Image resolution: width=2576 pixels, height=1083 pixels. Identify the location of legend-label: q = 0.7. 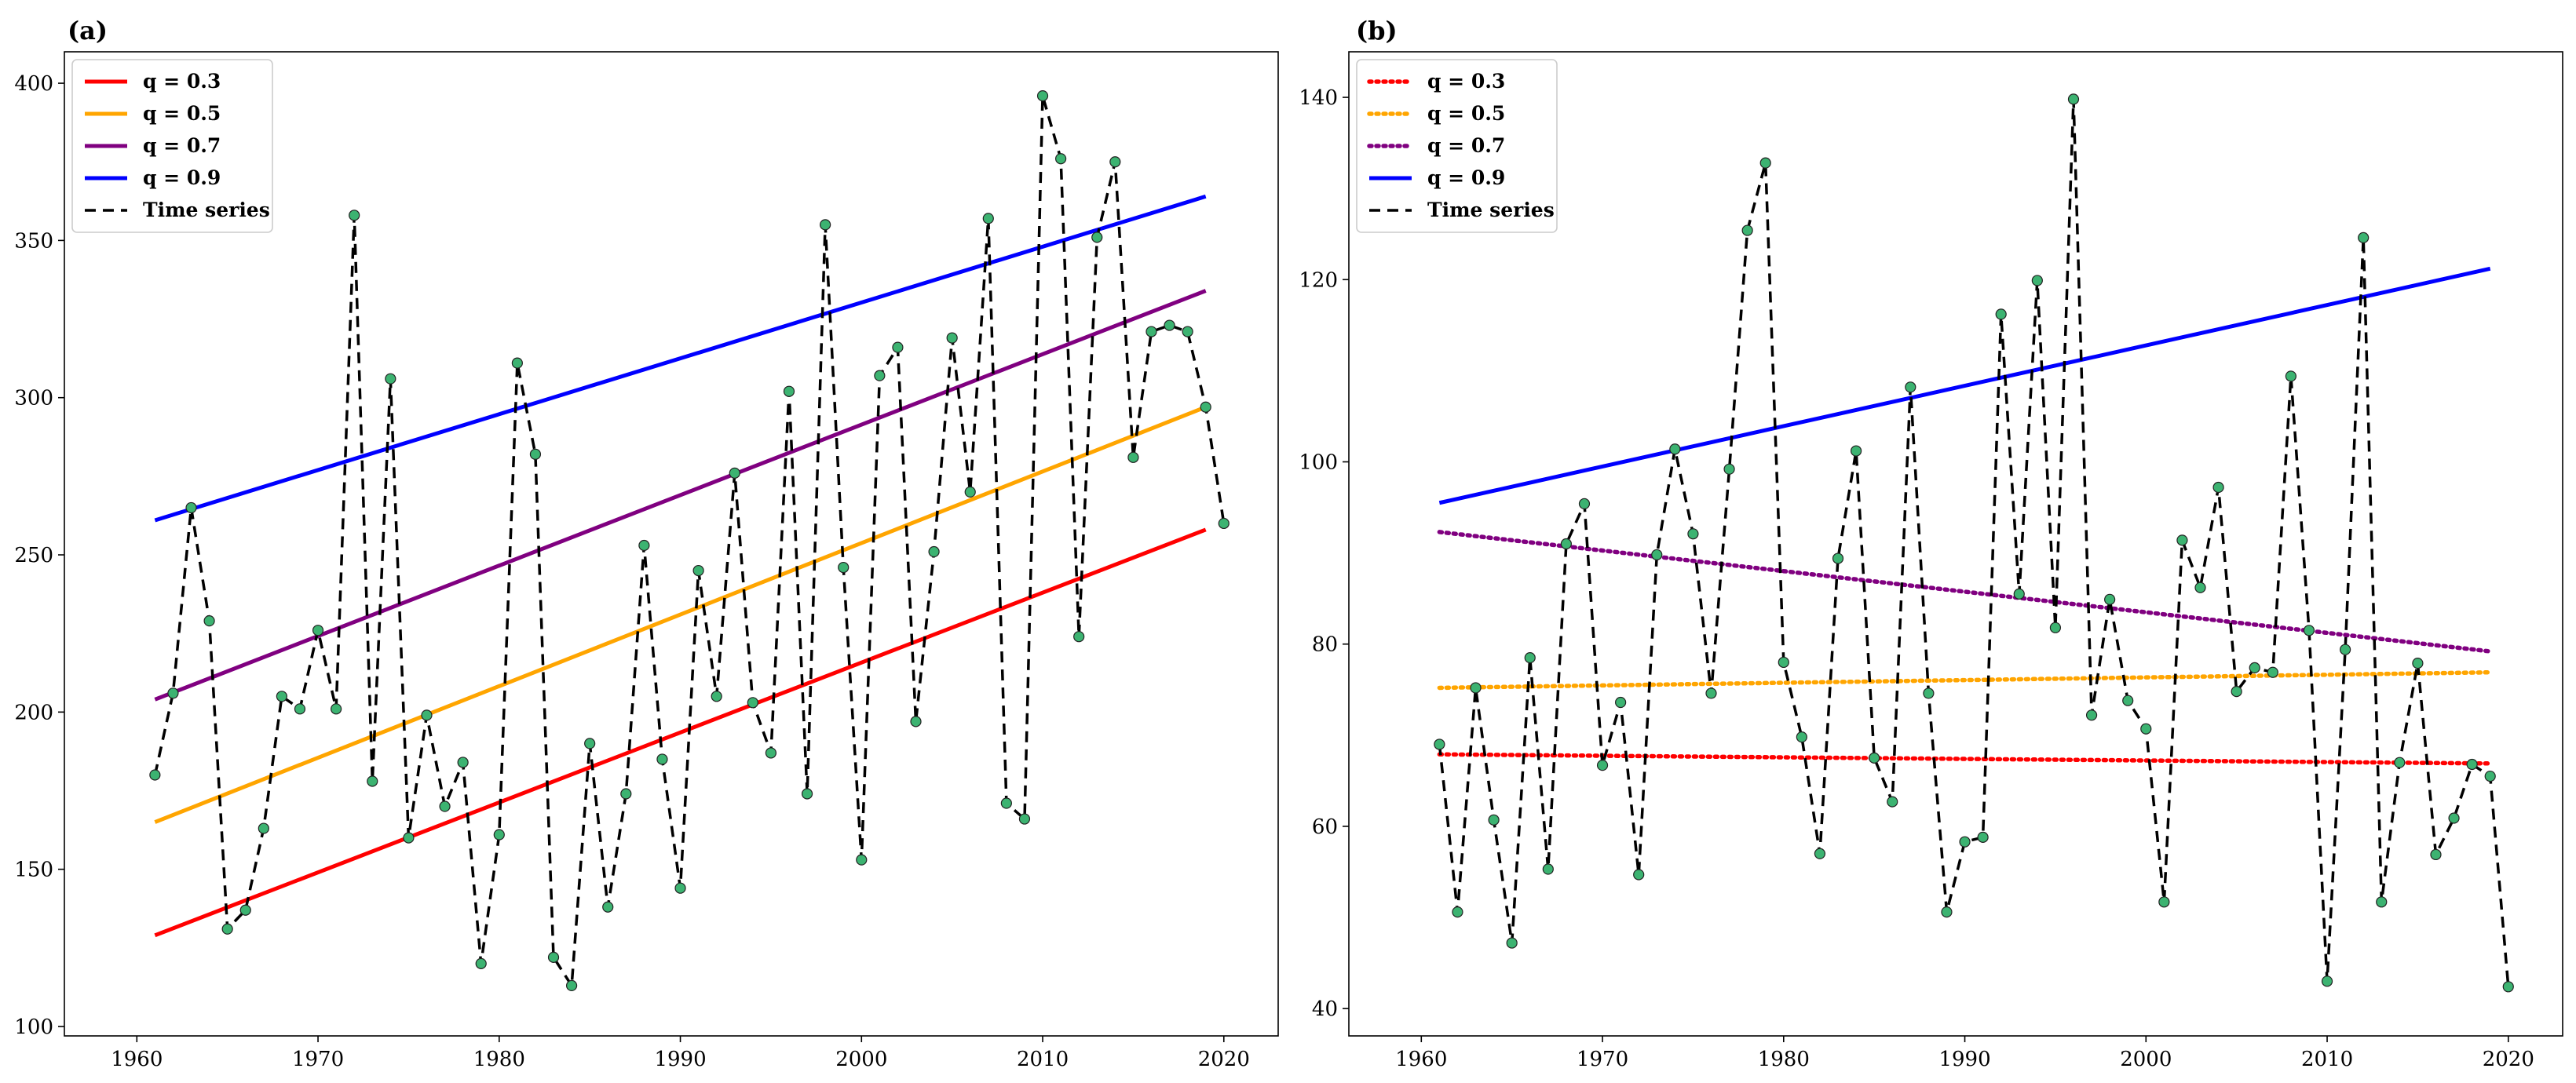
(1466, 145).